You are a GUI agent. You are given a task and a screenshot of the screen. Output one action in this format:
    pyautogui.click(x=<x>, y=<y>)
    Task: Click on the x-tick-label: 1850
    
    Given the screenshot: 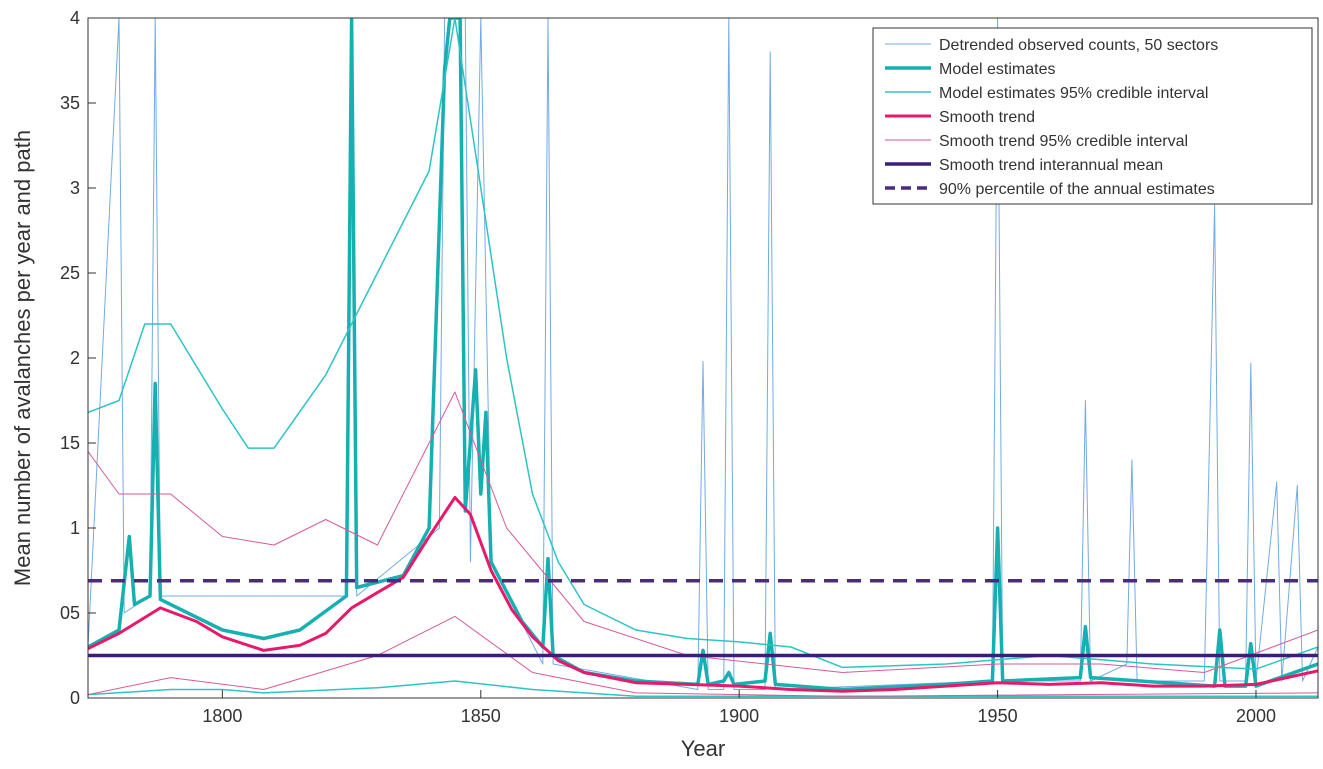 What is the action you would take?
    pyautogui.click(x=481, y=716)
    